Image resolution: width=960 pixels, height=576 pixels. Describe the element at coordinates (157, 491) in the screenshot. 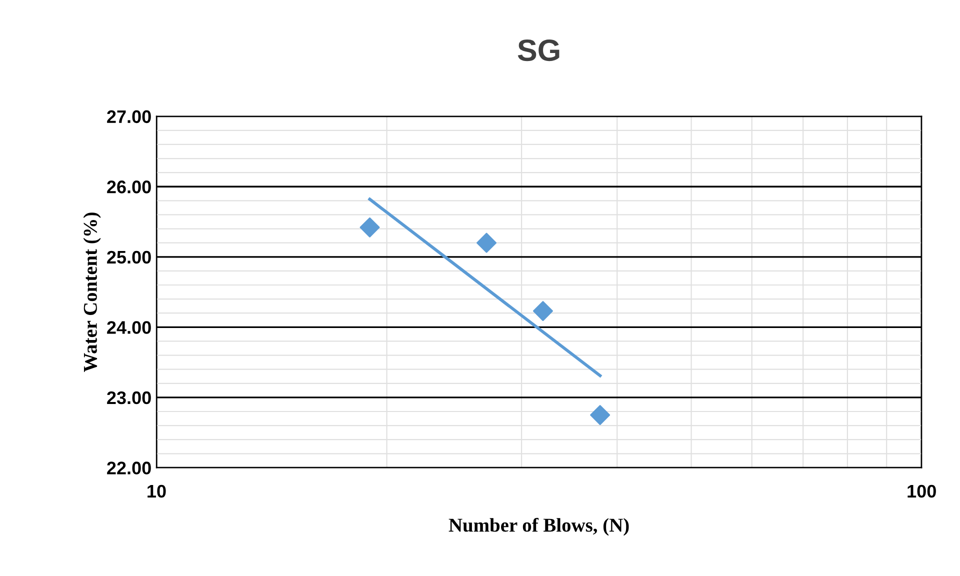

I see `x-tick-label: 10` at that location.